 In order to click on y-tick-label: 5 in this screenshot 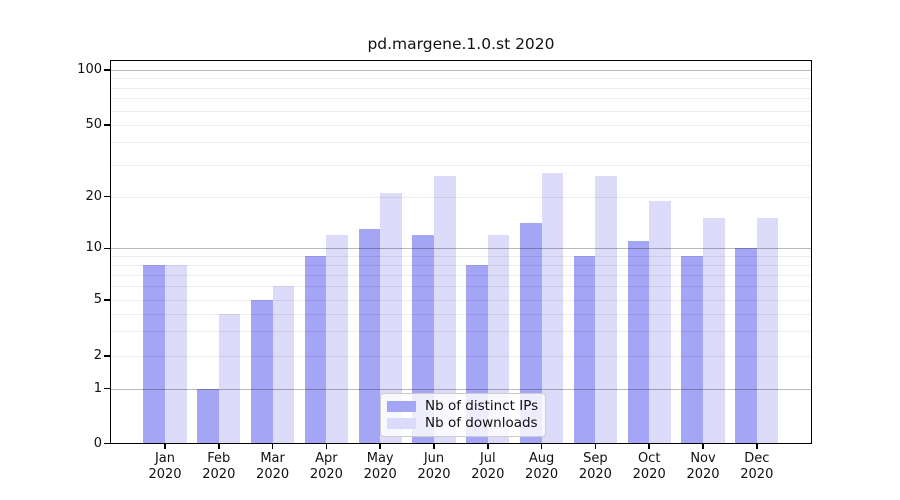, I will do `click(97, 299)`.